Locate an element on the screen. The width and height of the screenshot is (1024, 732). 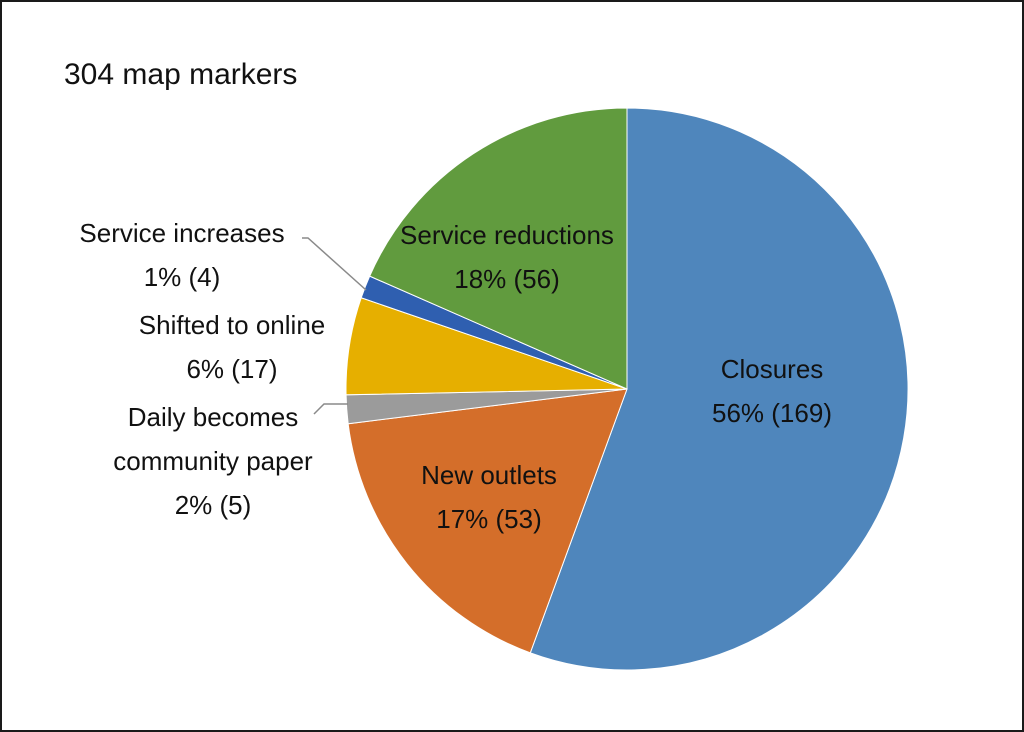
slice-value-shifted-to-online: 6% (17) is located at coordinates (231, 369).